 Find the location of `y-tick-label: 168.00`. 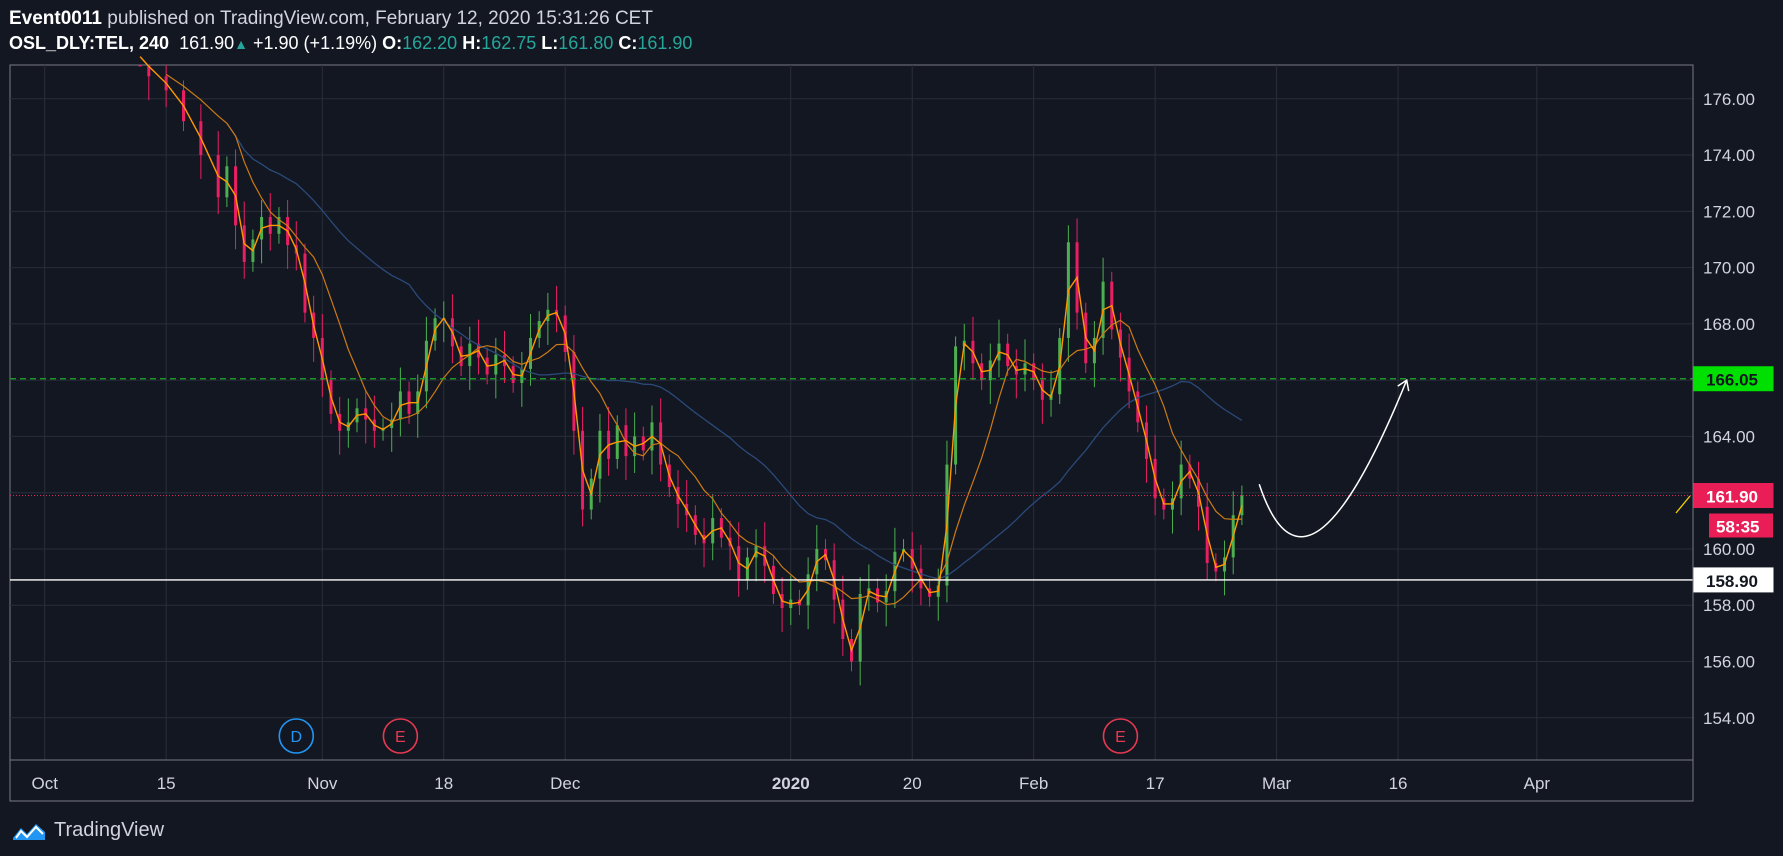

y-tick-label: 168.00 is located at coordinates (1729, 324).